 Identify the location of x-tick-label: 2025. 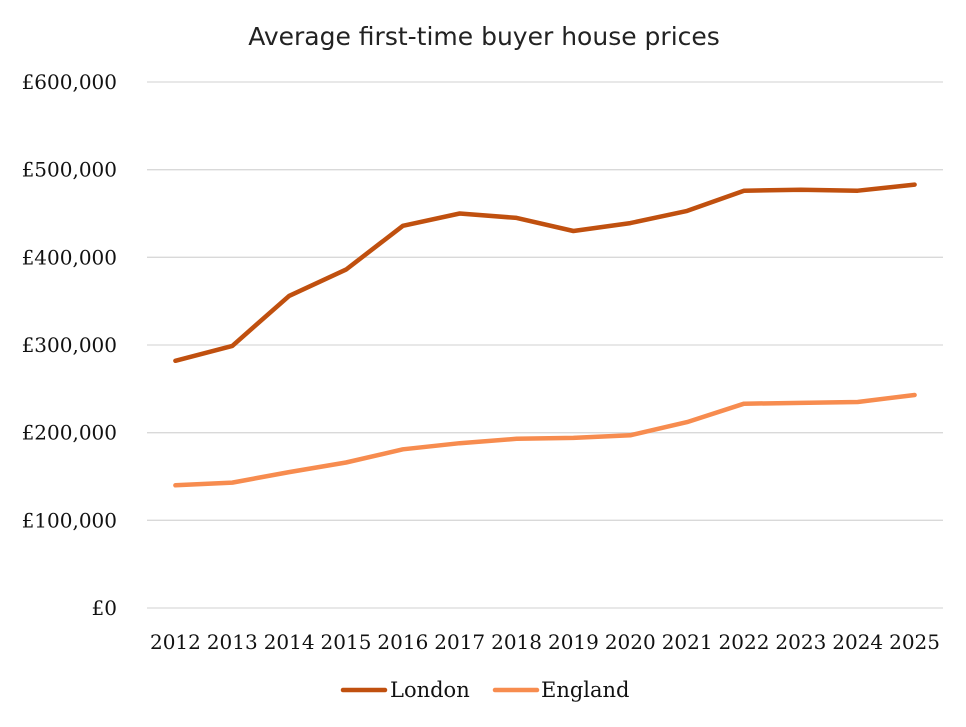
(914, 642).